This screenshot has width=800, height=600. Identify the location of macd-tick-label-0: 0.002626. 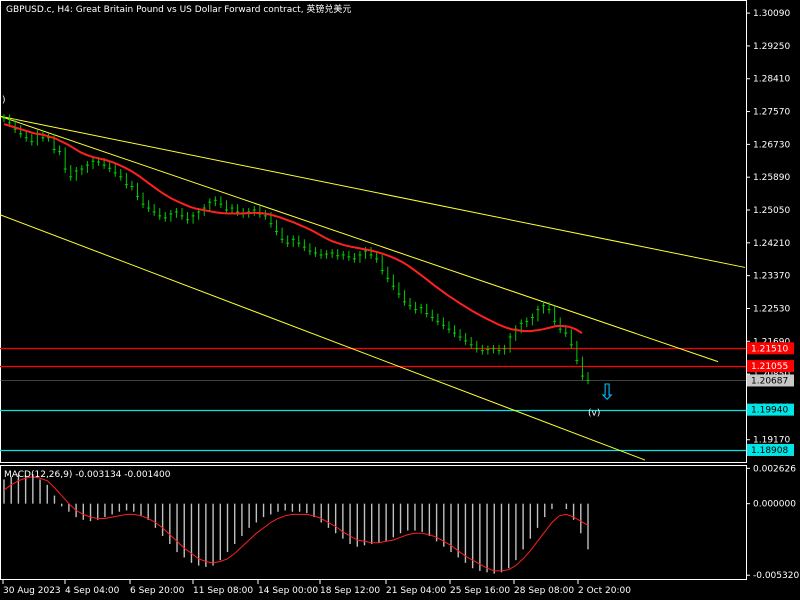
(774, 469).